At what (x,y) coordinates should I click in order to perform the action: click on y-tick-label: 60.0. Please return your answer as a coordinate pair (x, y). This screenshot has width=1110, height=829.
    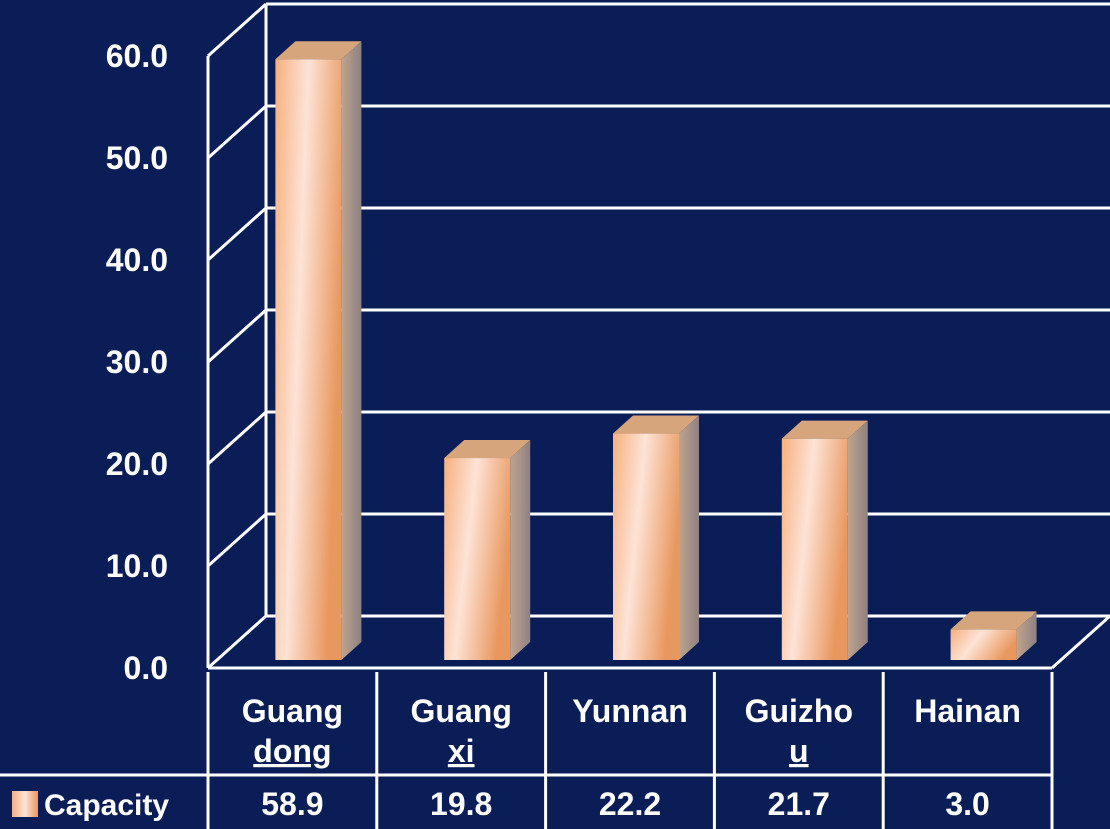
    Looking at the image, I should click on (137, 56).